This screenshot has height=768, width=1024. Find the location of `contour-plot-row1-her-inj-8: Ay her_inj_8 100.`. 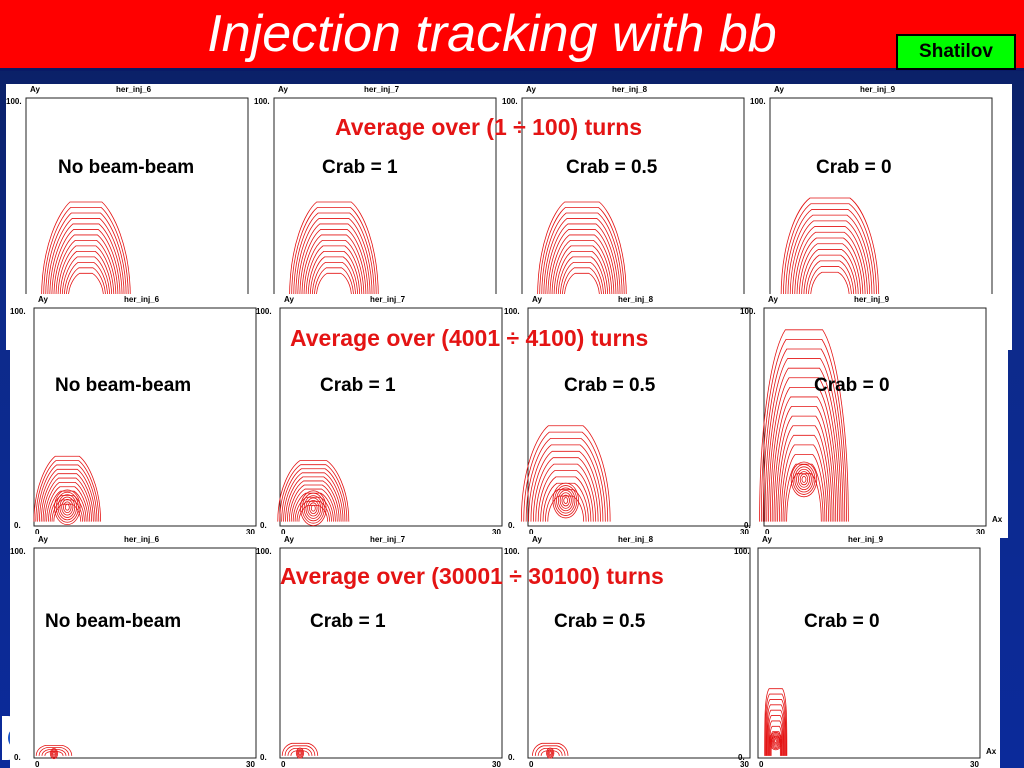

contour-plot-row1-her-inj-8: Ay her_inj_8 100. is located at coordinates (624, 191).